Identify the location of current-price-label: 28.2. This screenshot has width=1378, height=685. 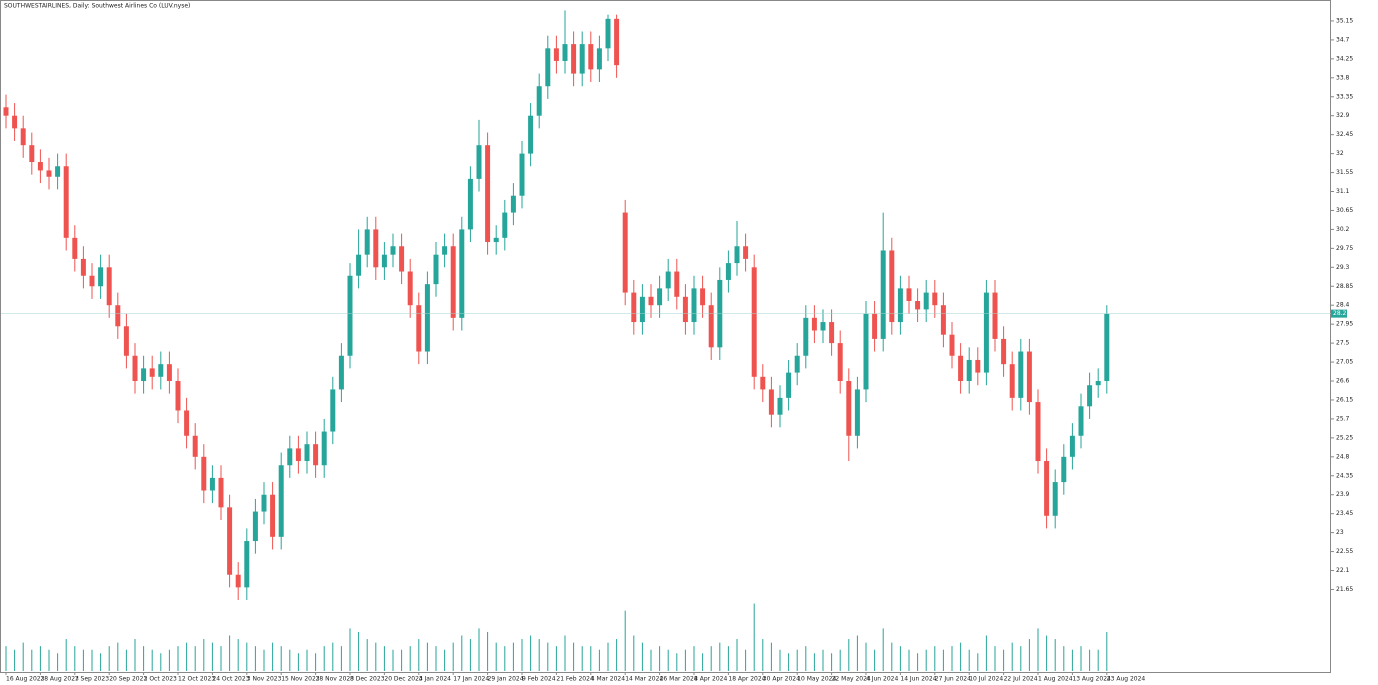
(1340, 313).